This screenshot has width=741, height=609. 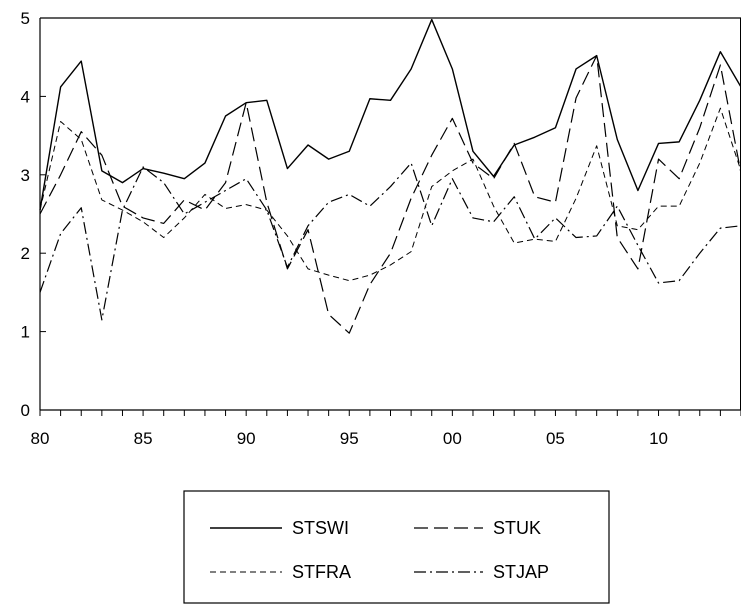 I want to click on y-tick-label: 4, so click(x=25, y=96).